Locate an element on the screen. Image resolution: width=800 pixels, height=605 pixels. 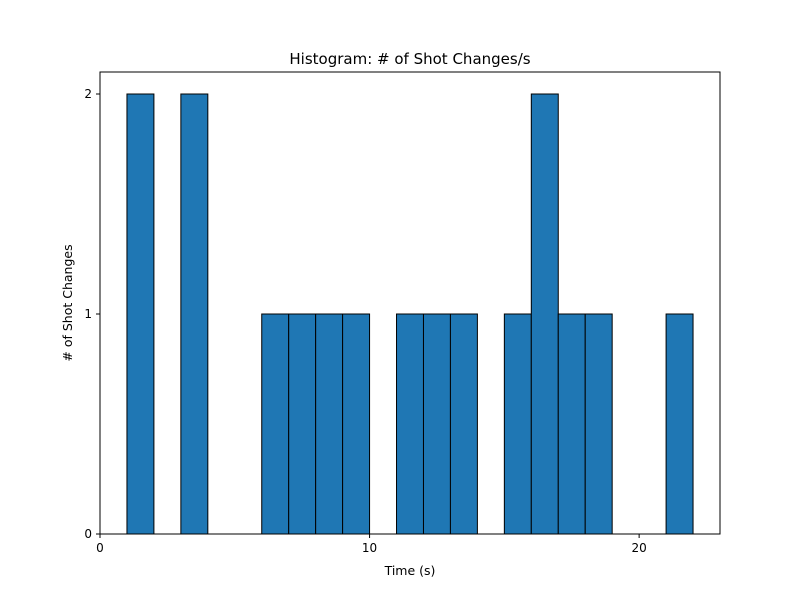
y-axis-ticks: 0 1 2 is located at coordinates (92, 314).